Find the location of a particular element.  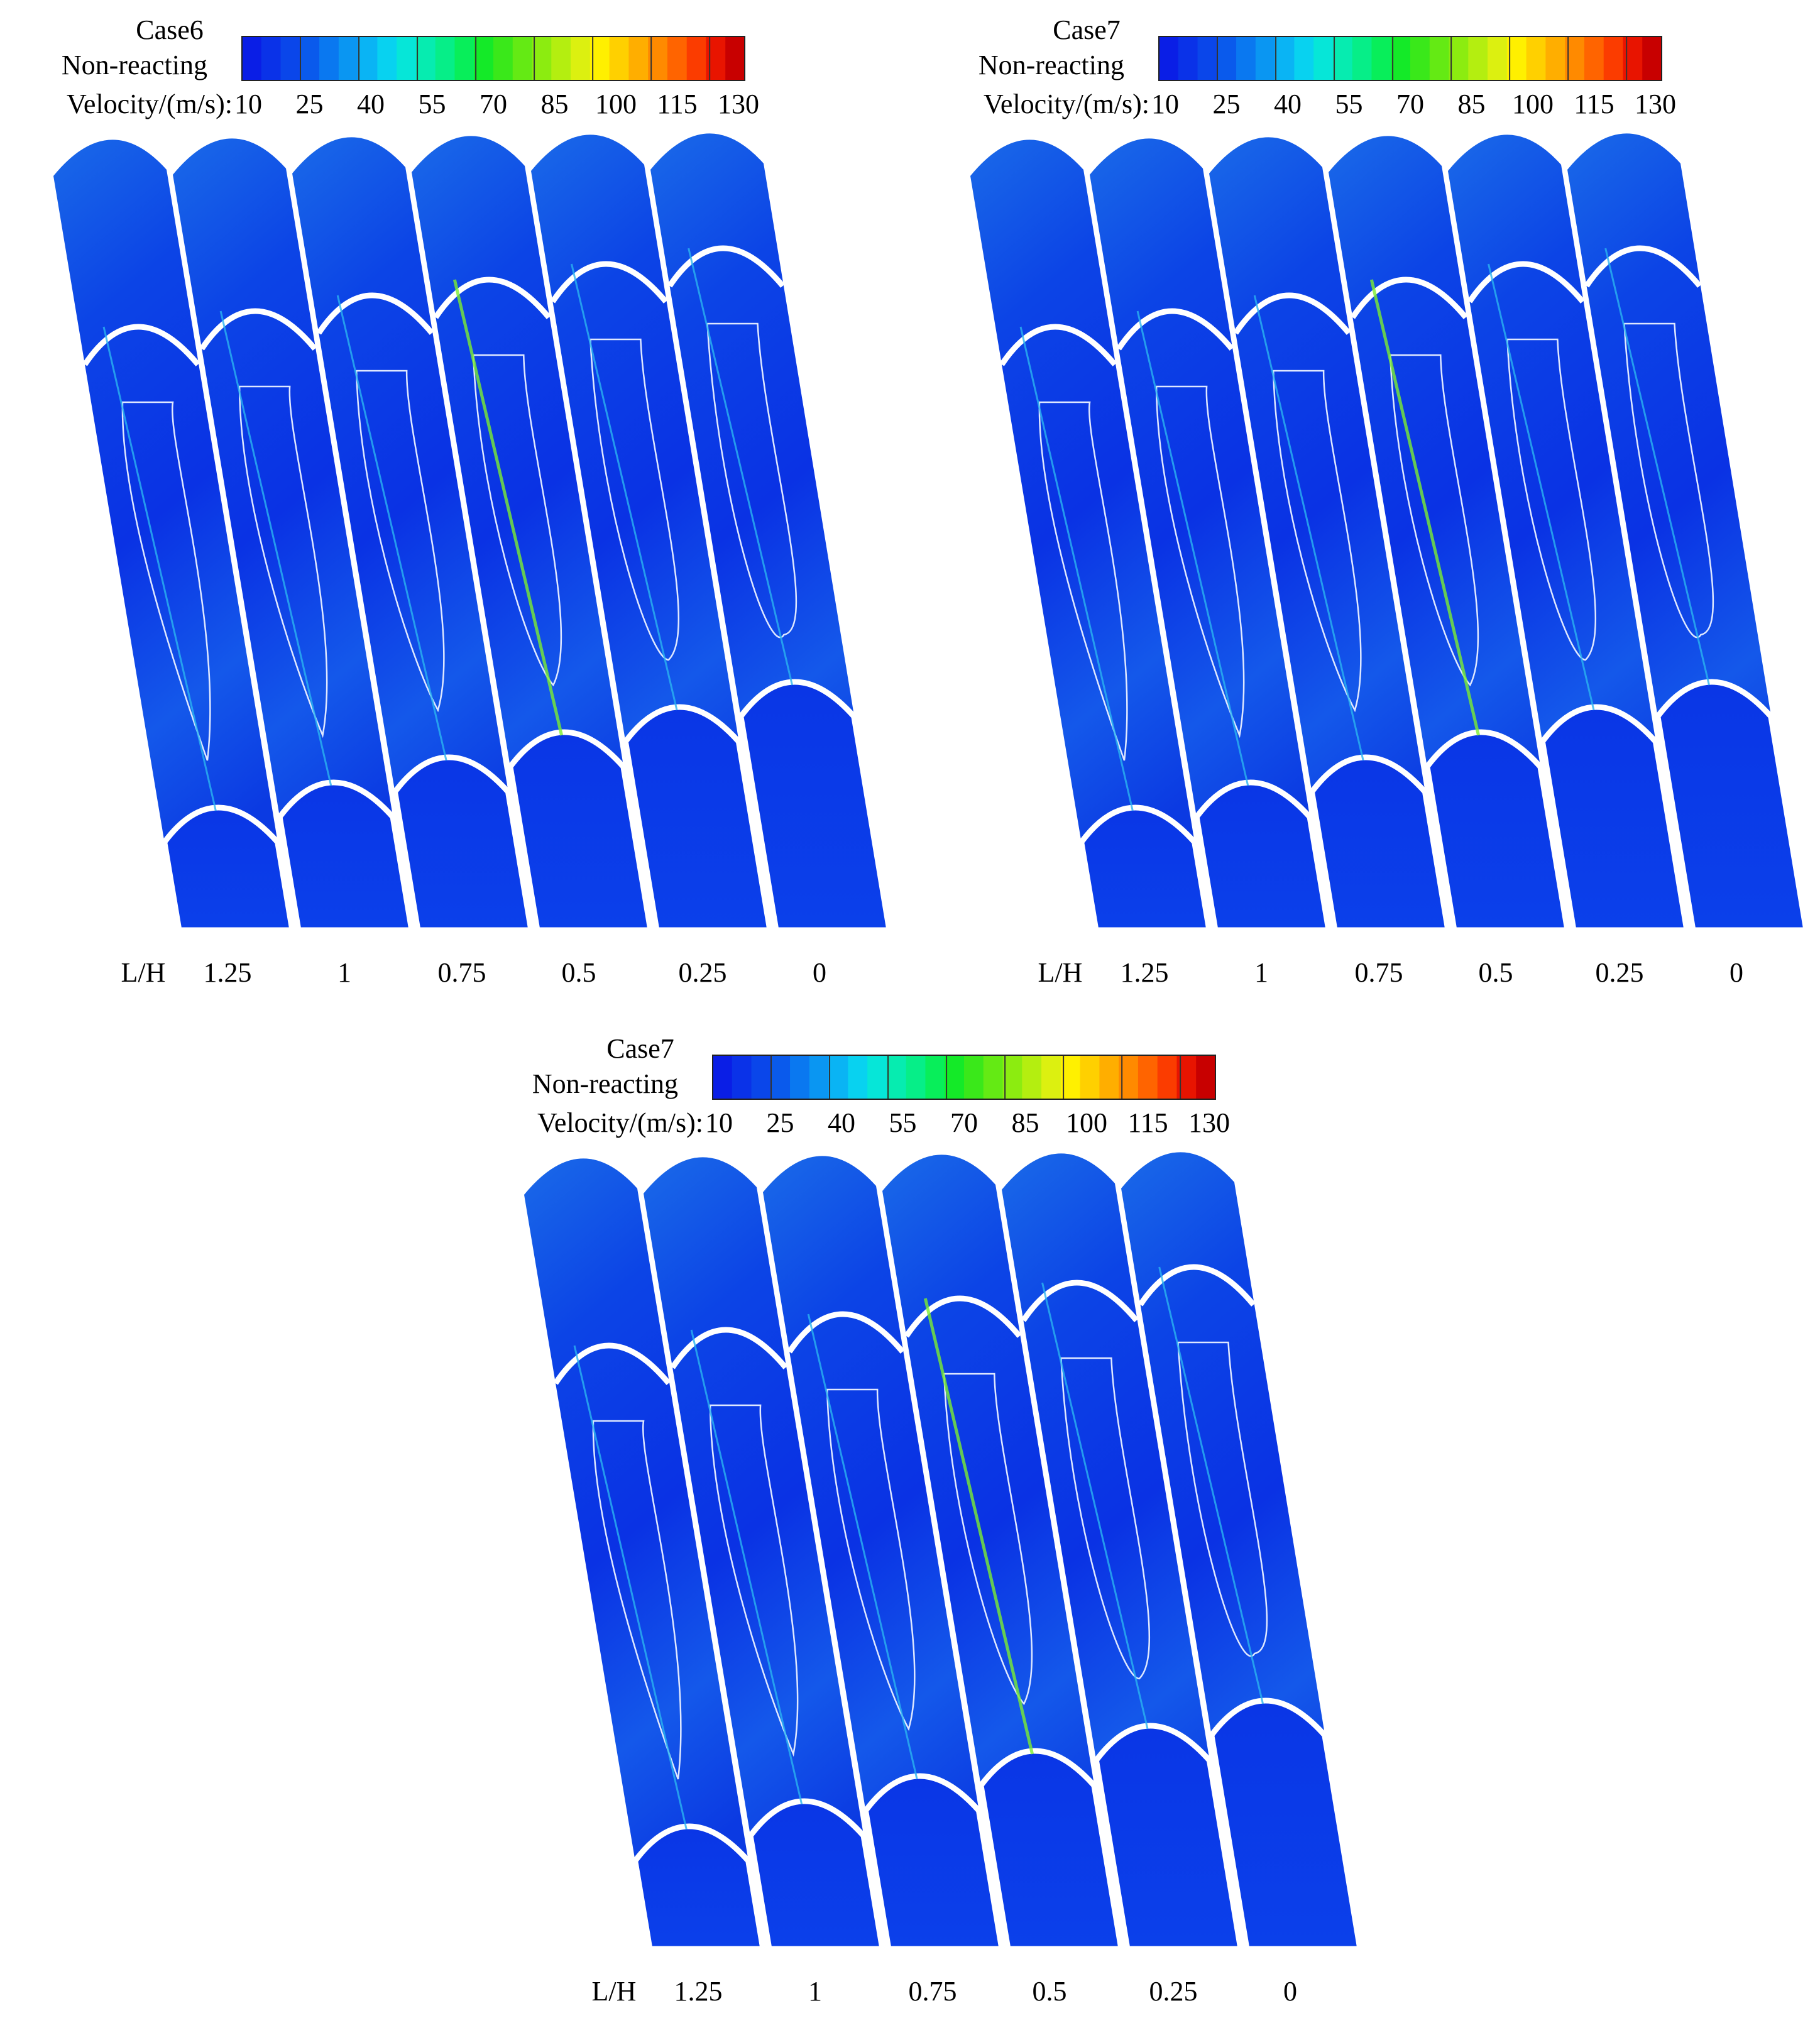

colorbar-tick-label: 100 is located at coordinates (1533, 104).